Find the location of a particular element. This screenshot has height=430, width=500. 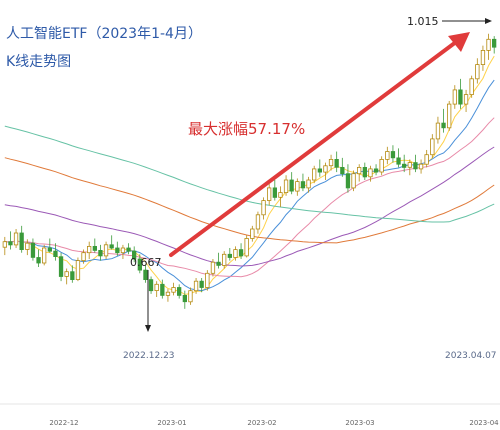

low-point-arrowhead is located at coordinates (148, 328).